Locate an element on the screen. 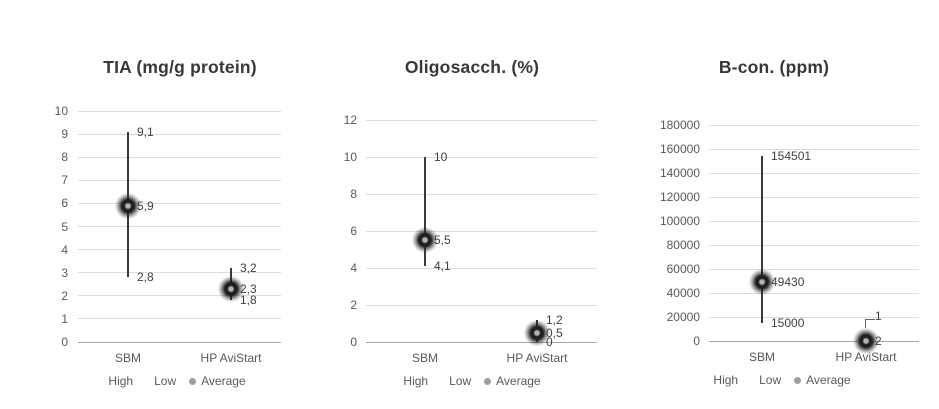  y-tick-label: 5 is located at coordinates (64, 226).